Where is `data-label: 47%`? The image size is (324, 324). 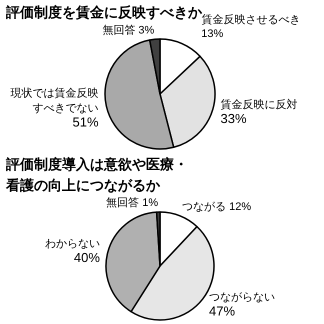
data-label: 47% is located at coordinates (222, 311).